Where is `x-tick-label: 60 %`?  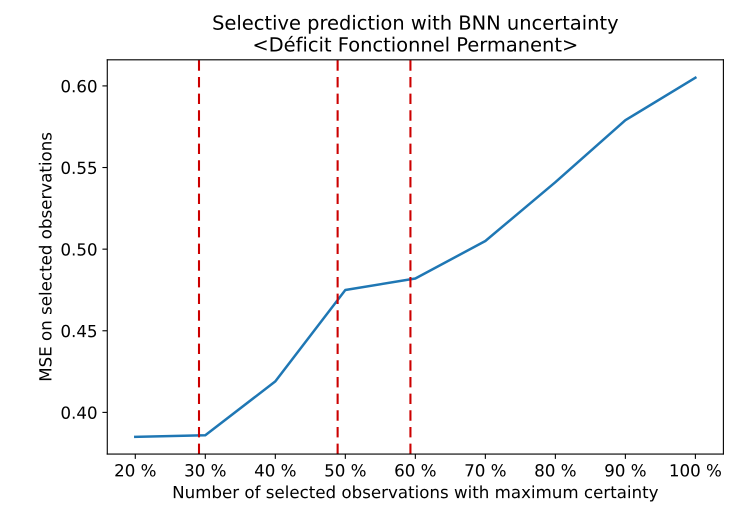 x-tick-label: 60 % is located at coordinates (415, 470).